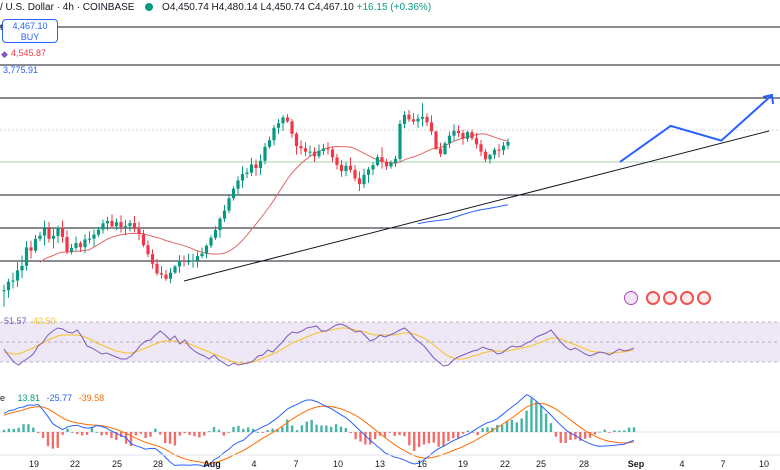  I want to click on macd-label: e, so click(3, 398).